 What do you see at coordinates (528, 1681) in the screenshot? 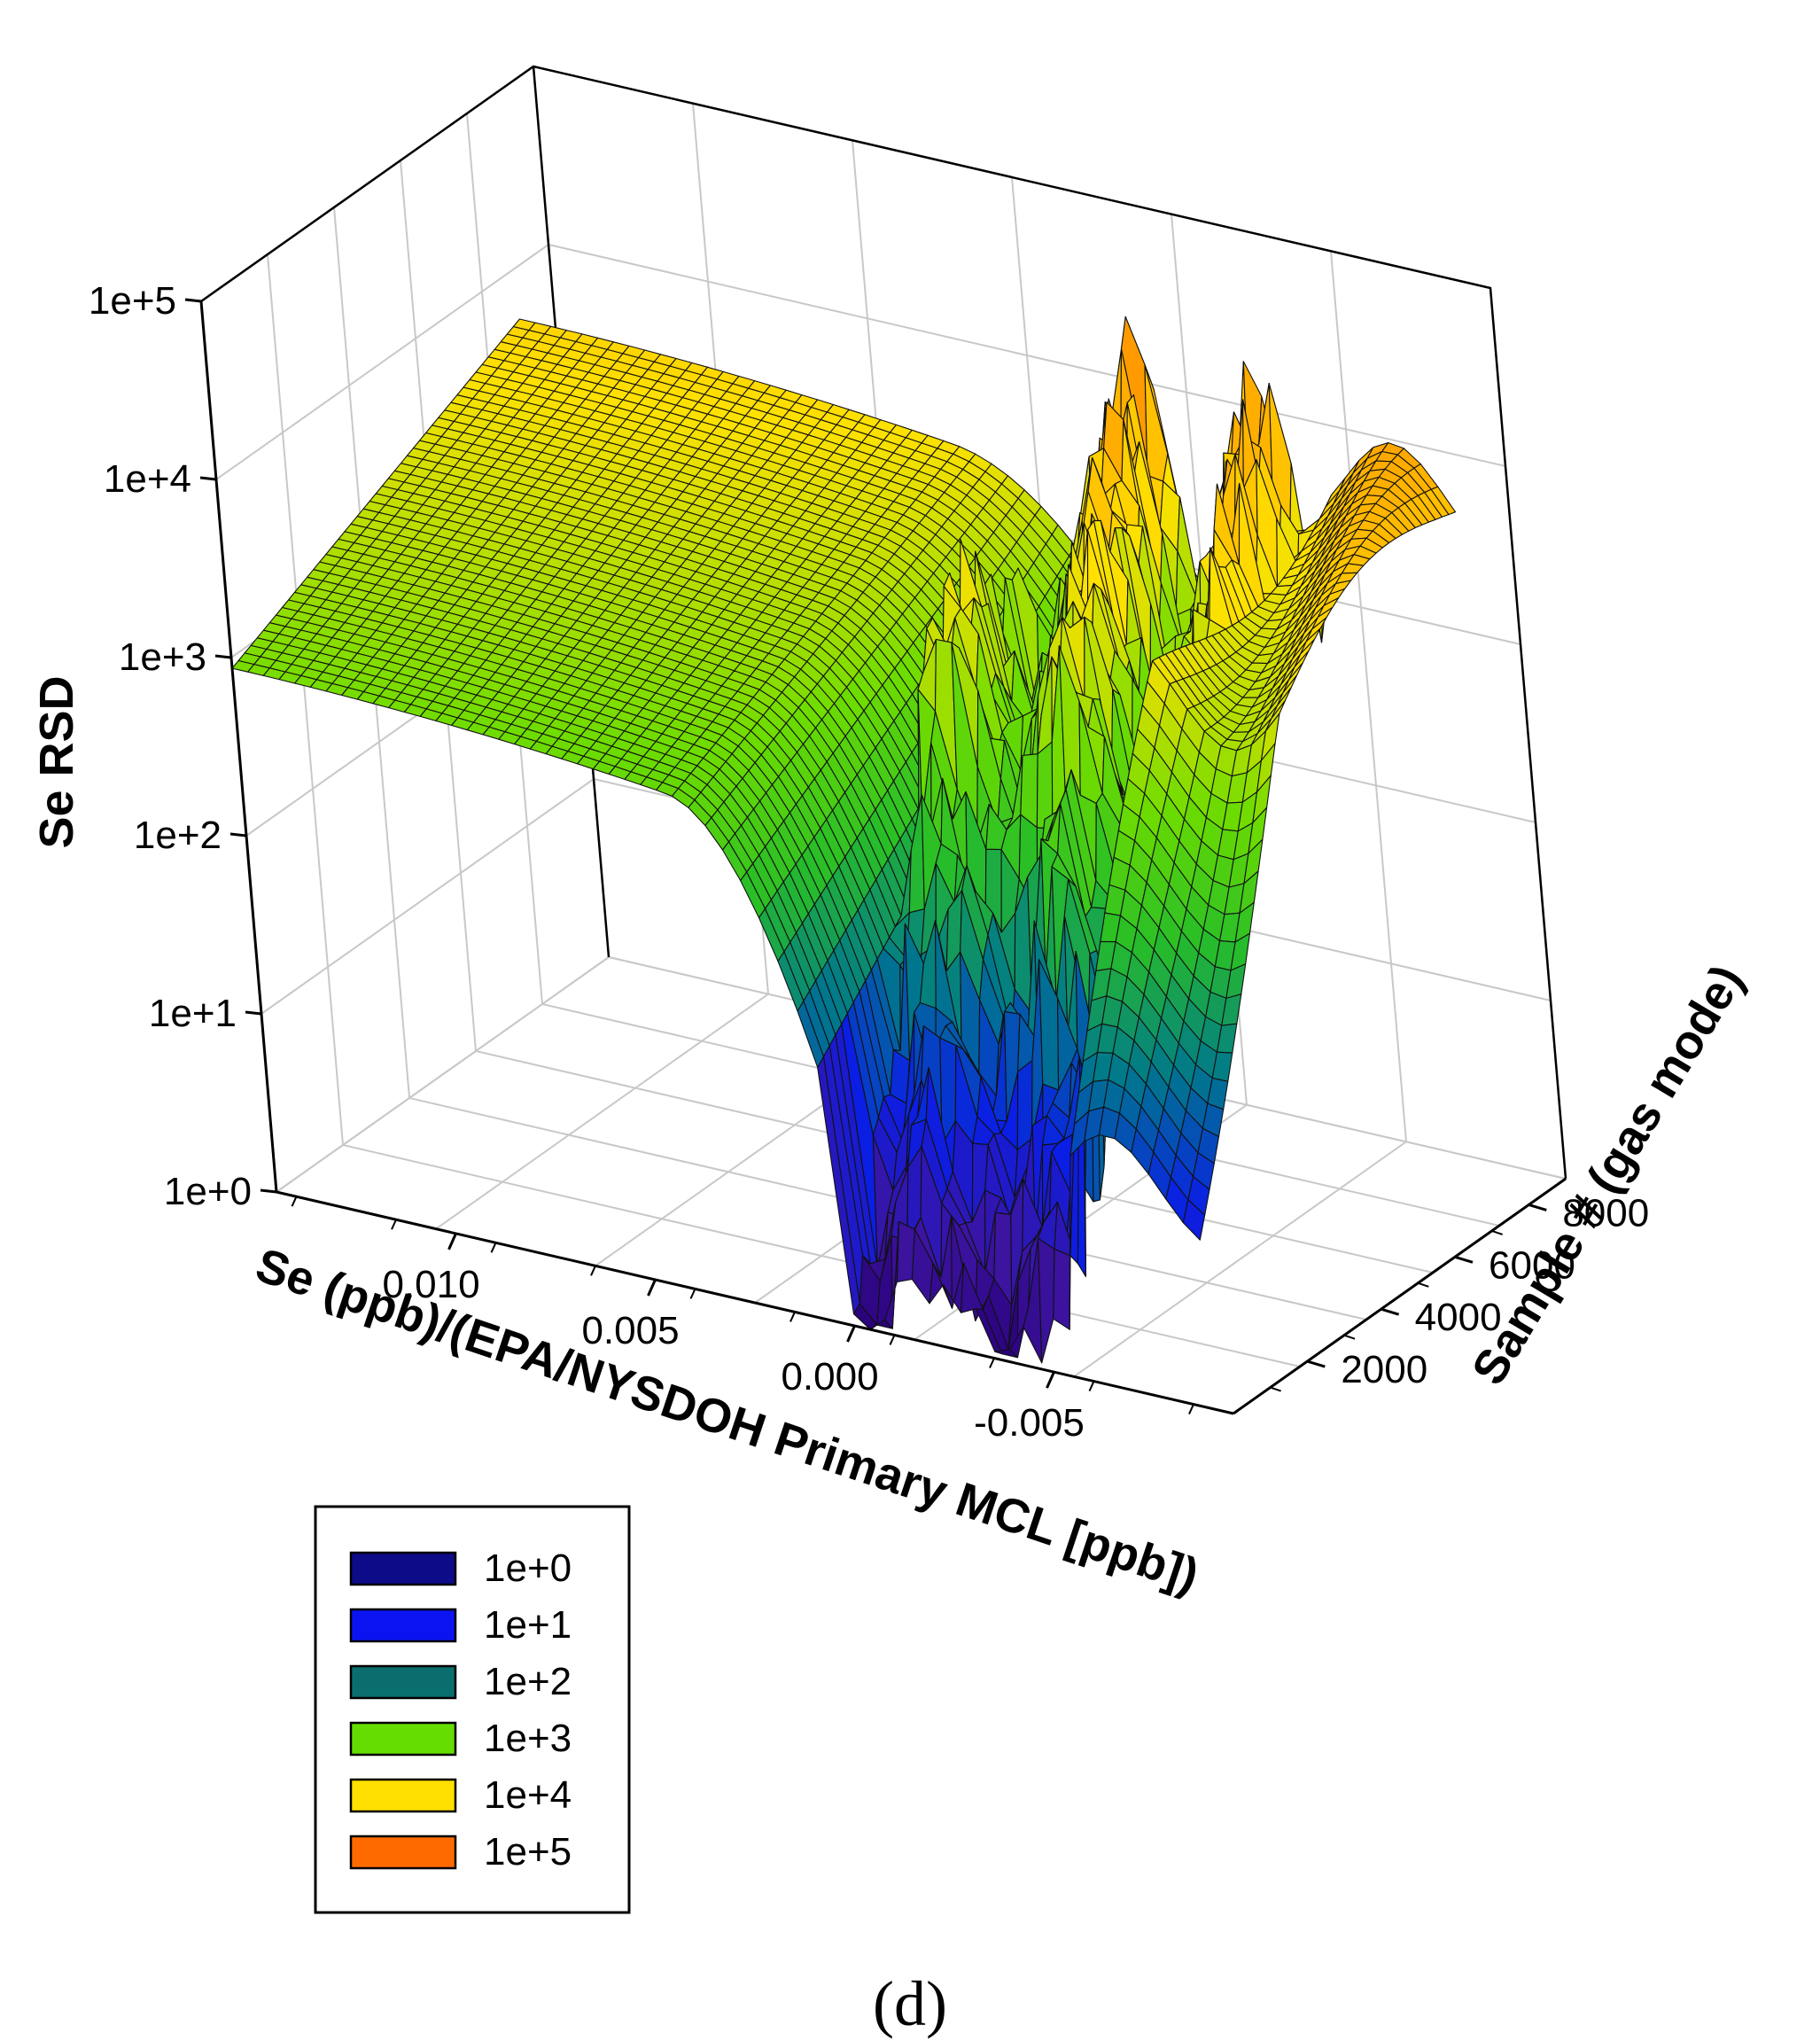
I see `legend-label: 1e+2` at bounding box center [528, 1681].